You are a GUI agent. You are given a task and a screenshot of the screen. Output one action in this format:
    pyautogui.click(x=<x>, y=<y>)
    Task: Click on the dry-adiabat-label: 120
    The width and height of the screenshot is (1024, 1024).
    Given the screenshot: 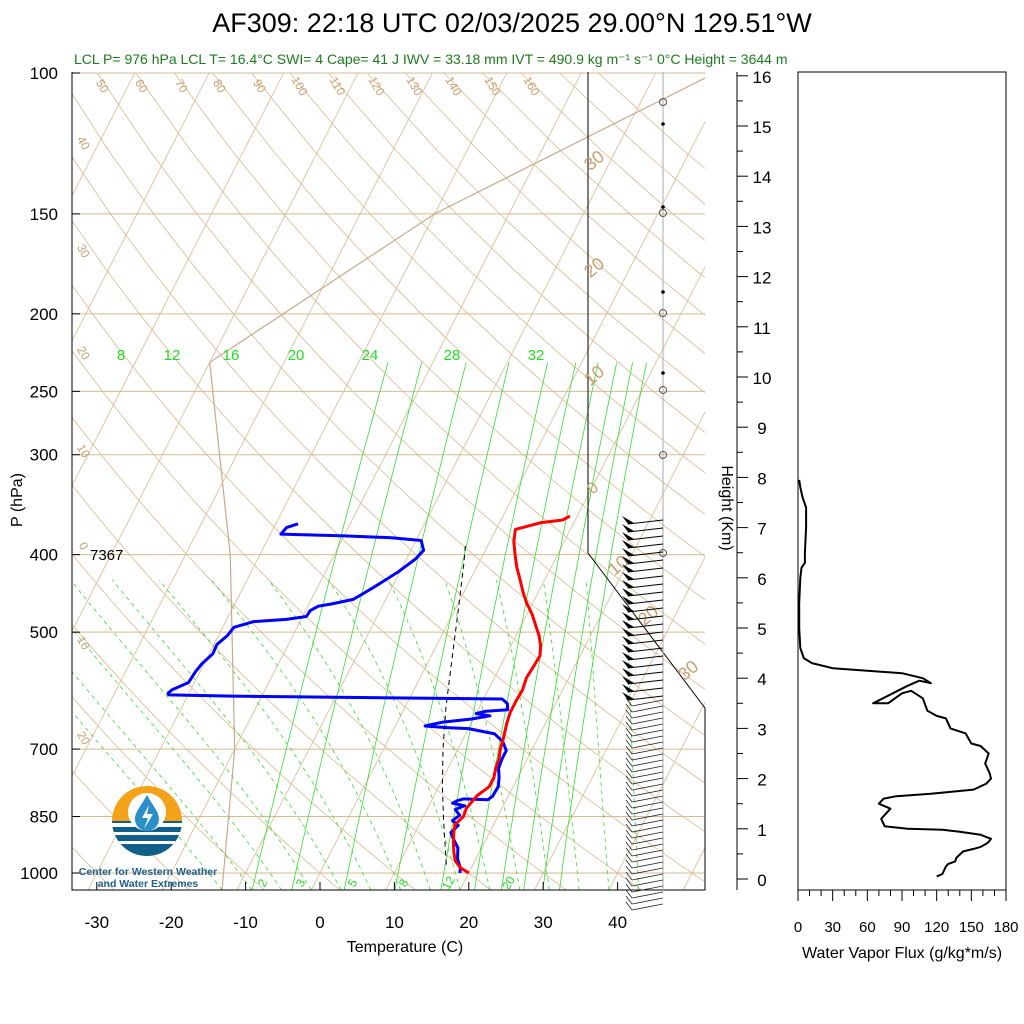 What is the action you would take?
    pyautogui.click(x=376, y=86)
    